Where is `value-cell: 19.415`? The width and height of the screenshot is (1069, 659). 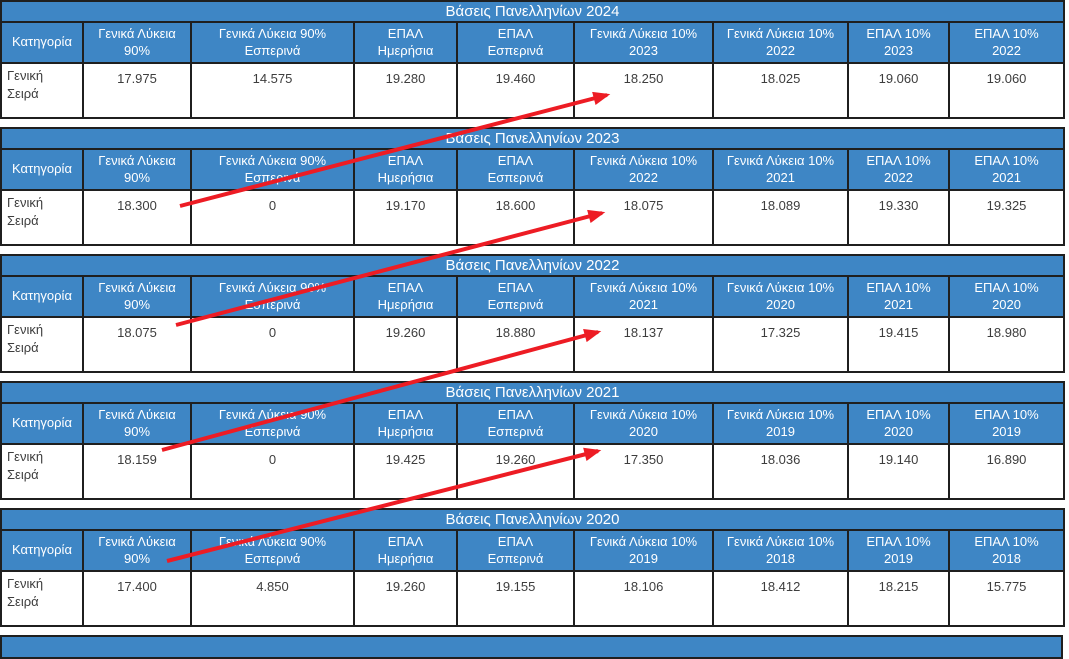
value-cell: 19.415 is located at coordinates (898, 344).